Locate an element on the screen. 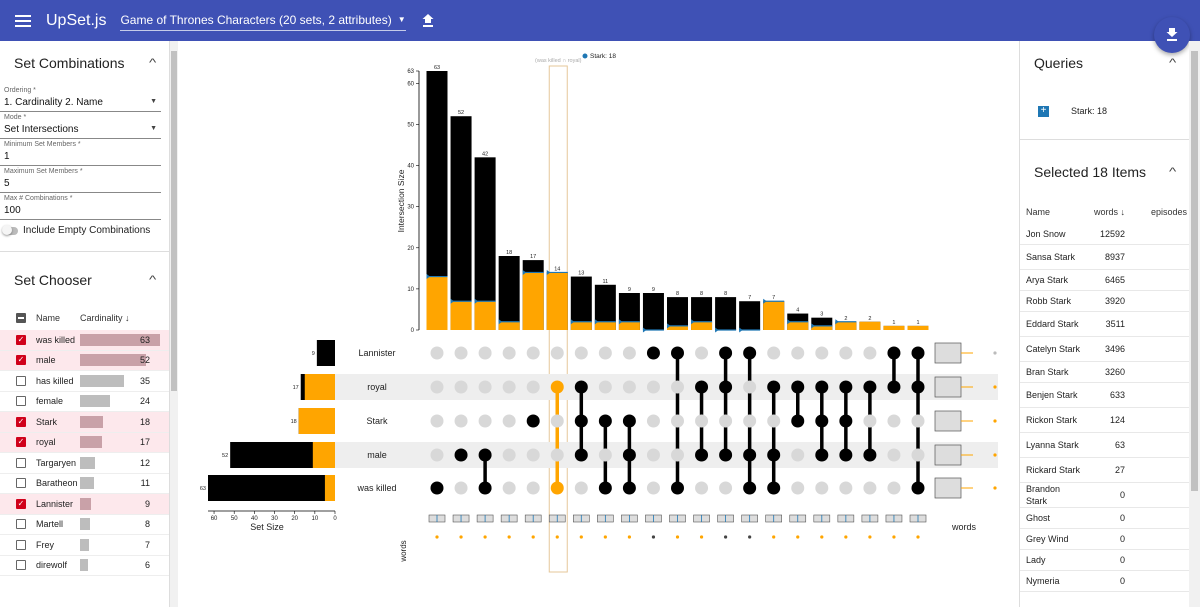 The image size is (1200, 612). column-words: words ↓ is located at coordinates (1109, 212).